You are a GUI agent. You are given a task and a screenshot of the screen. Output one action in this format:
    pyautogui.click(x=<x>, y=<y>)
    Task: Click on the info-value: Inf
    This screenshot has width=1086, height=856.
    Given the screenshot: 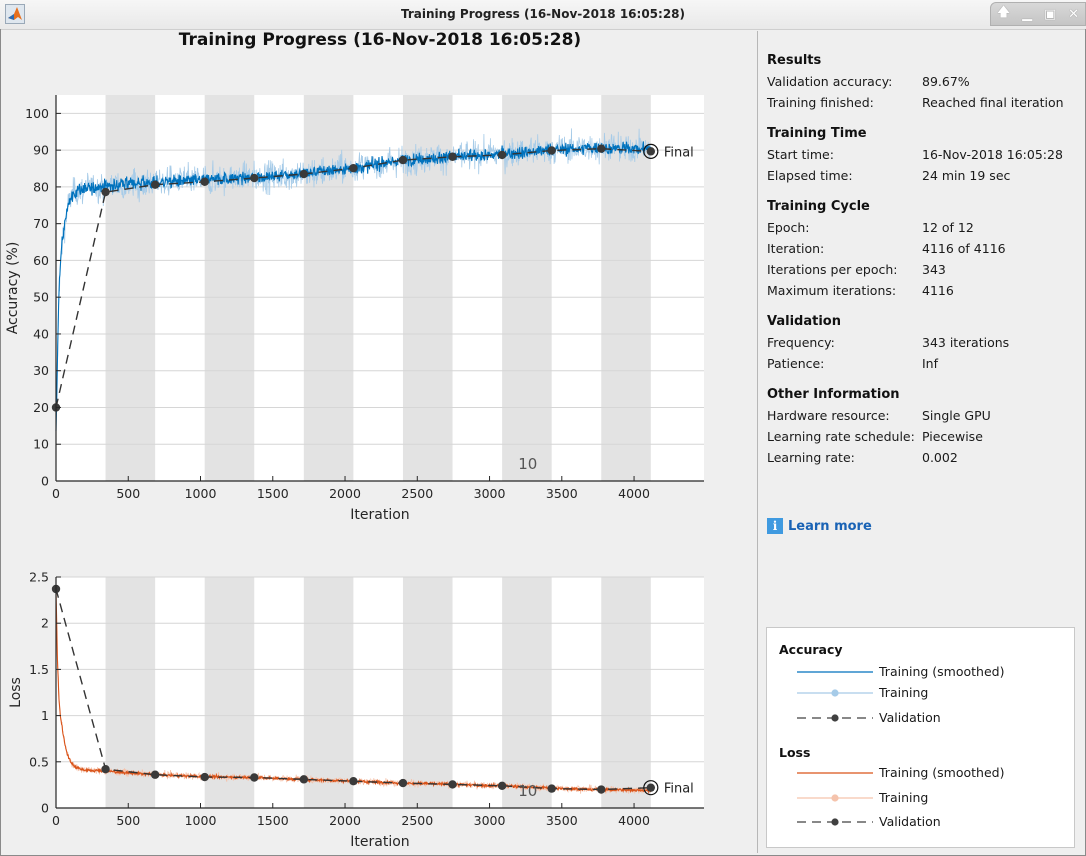 What is the action you would take?
    pyautogui.click(x=930, y=363)
    